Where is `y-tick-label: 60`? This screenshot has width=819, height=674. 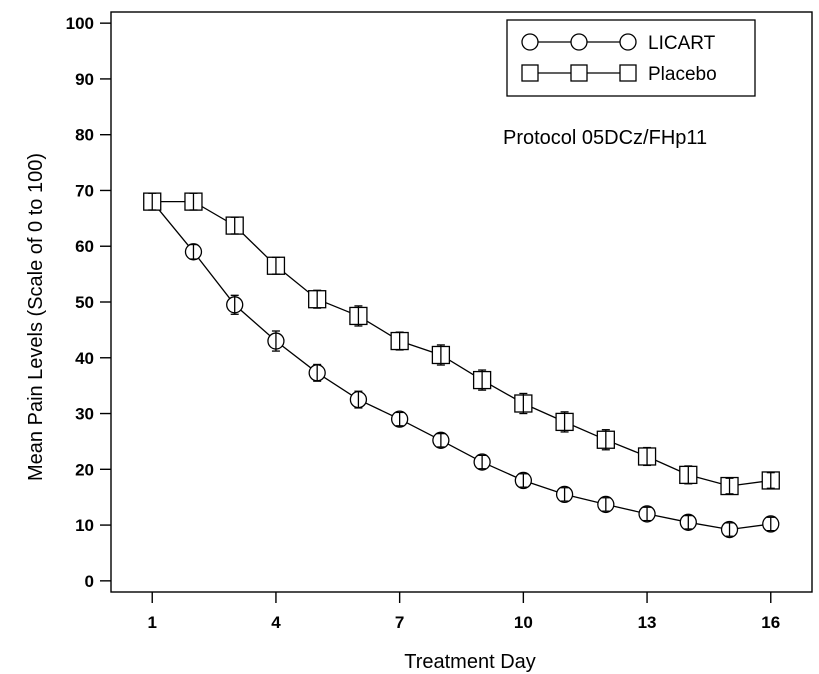
y-tick-label: 60 is located at coordinates (84, 246).